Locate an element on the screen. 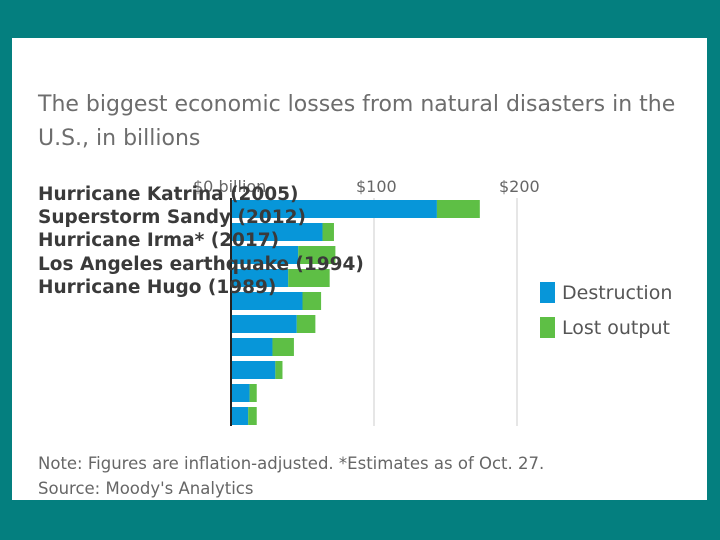 The height and width of the screenshot is (540, 720). category-label: Superstorm Sandy (2012) is located at coordinates (172, 218).